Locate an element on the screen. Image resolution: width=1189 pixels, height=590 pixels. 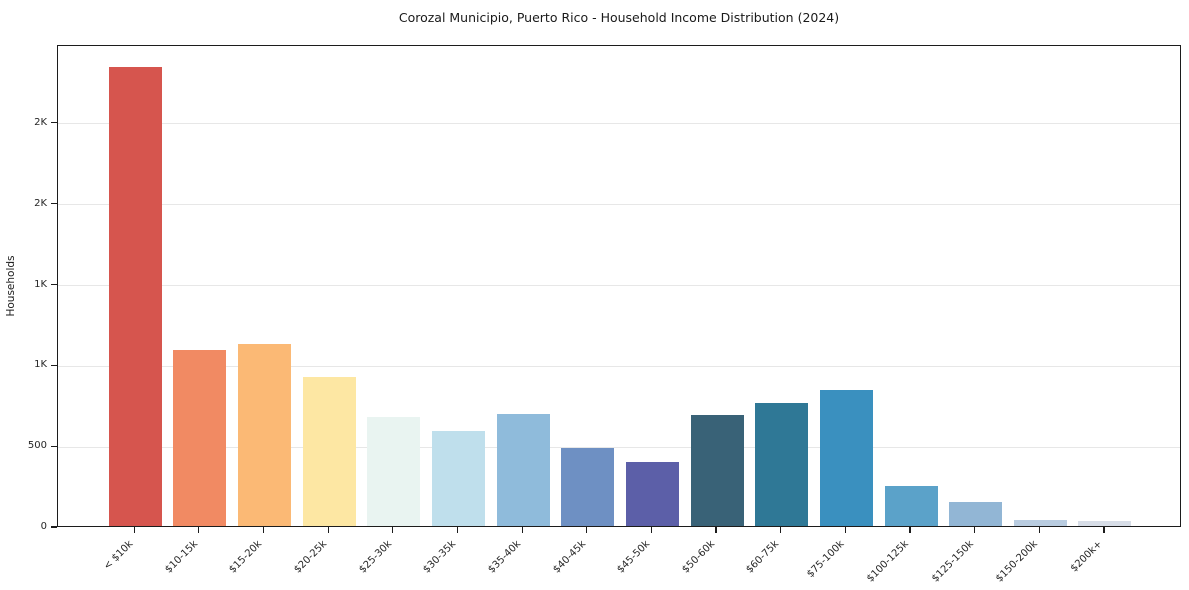
x-tick-label: $40-45k is located at coordinates (569, 557).